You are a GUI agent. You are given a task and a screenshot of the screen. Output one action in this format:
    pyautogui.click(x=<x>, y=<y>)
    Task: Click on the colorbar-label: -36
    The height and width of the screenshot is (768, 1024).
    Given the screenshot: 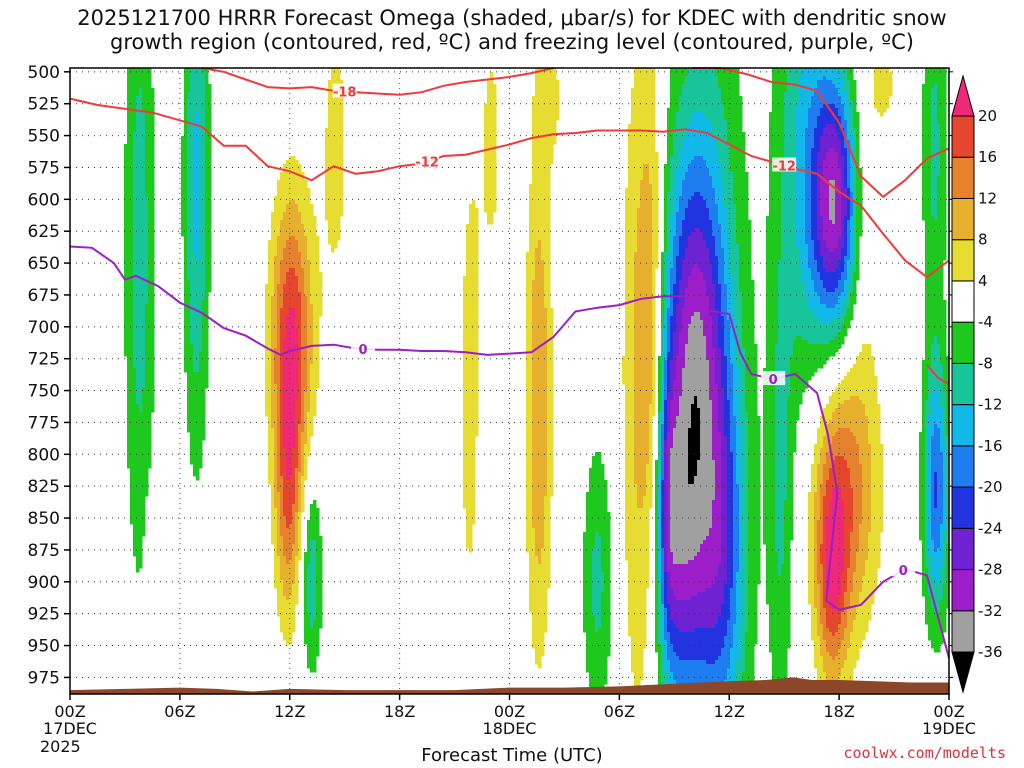 What is the action you would take?
    pyautogui.click(x=990, y=652)
    